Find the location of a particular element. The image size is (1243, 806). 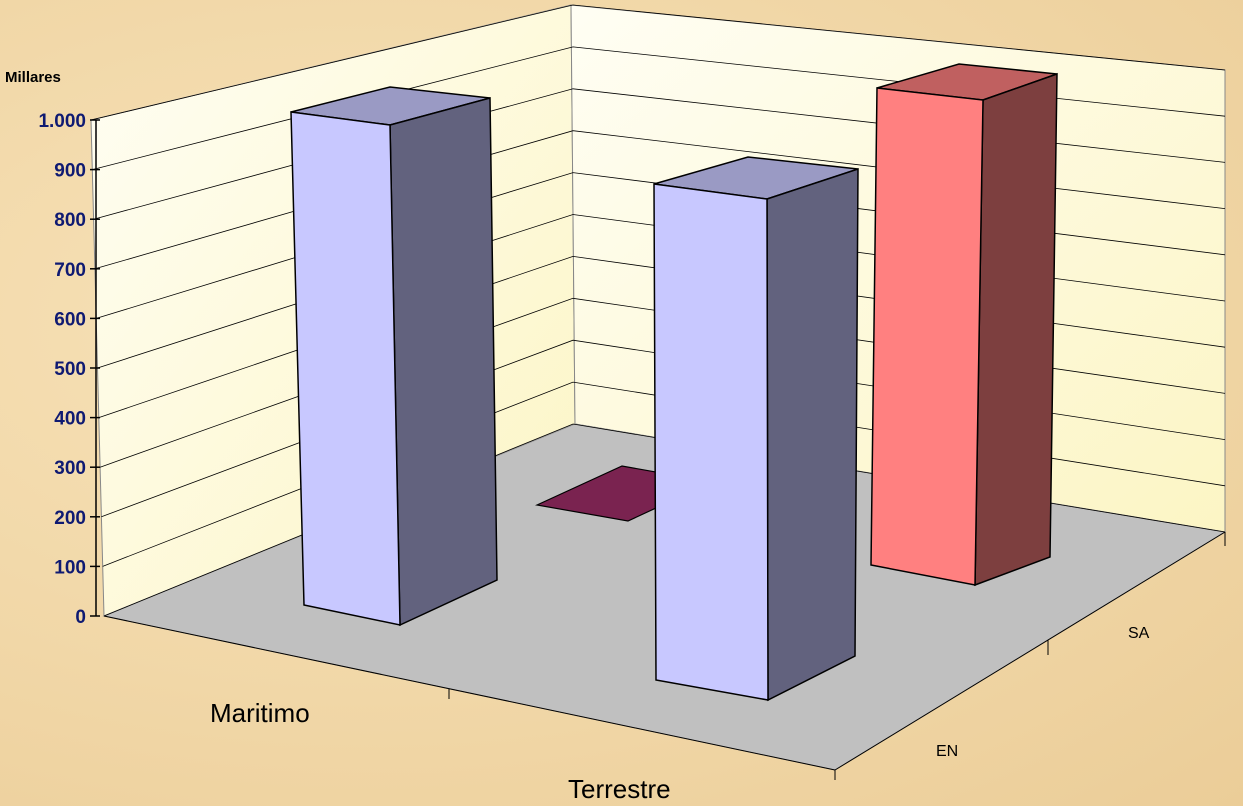

bar-maritimo-en is located at coordinates (394, 356).